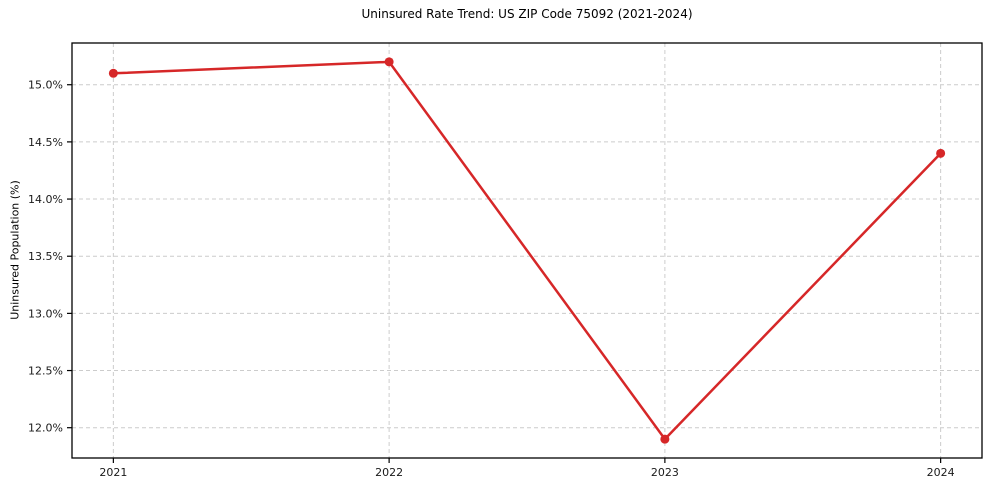 The width and height of the screenshot is (989, 490). What do you see at coordinates (389, 472) in the screenshot?
I see `x-tick-label: 2022` at bounding box center [389, 472].